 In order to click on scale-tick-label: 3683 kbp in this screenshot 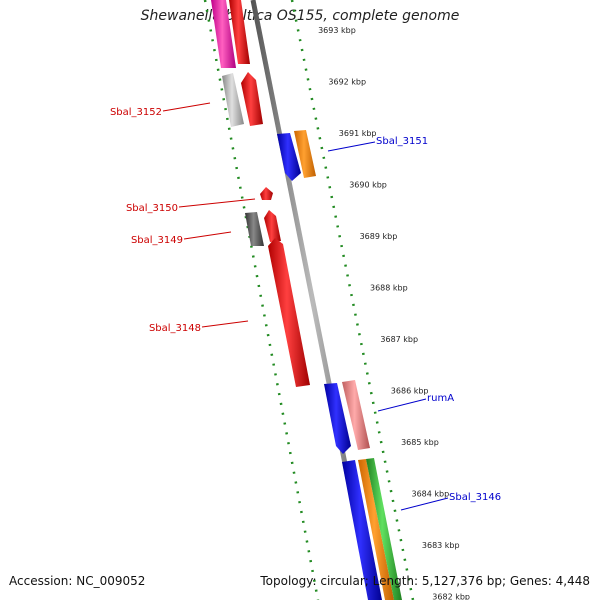, I will do `click(441, 545)`.